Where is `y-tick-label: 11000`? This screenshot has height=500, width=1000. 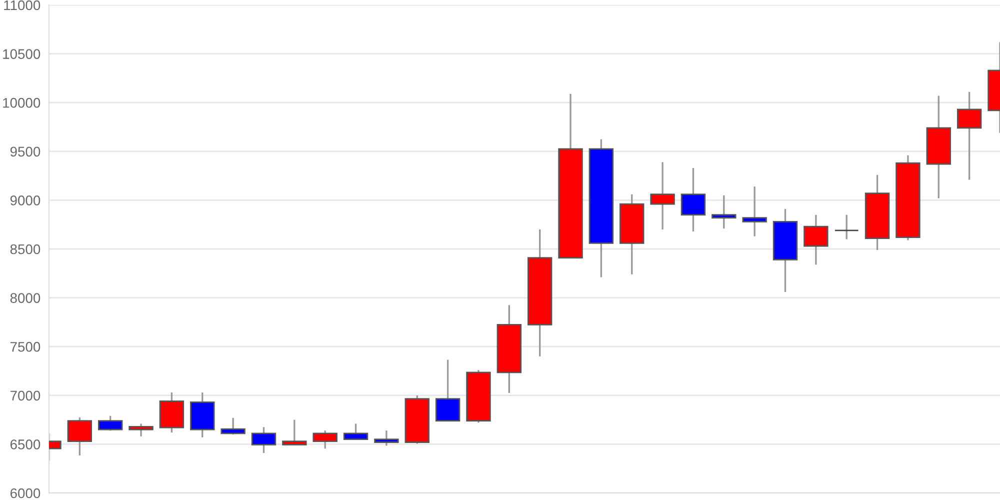
y-tick-label: 11000 is located at coordinates (22, 5).